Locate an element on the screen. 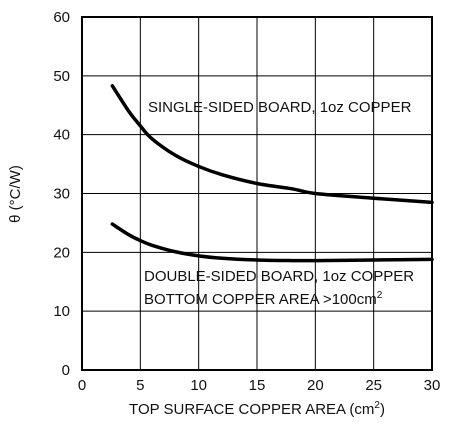 The height and width of the screenshot is (425, 461). annotation-double-sided-line2-sup: 2 is located at coordinates (380, 295).